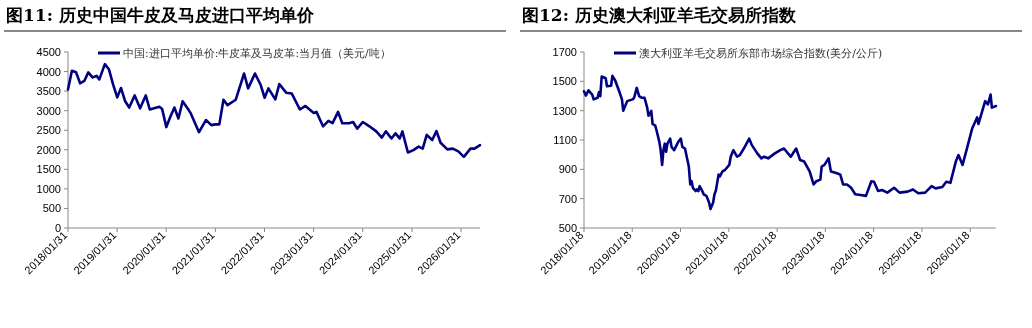  Describe the element at coordinates (48, 52) in the screenshot. I see `y-tick-label: 4500` at that location.